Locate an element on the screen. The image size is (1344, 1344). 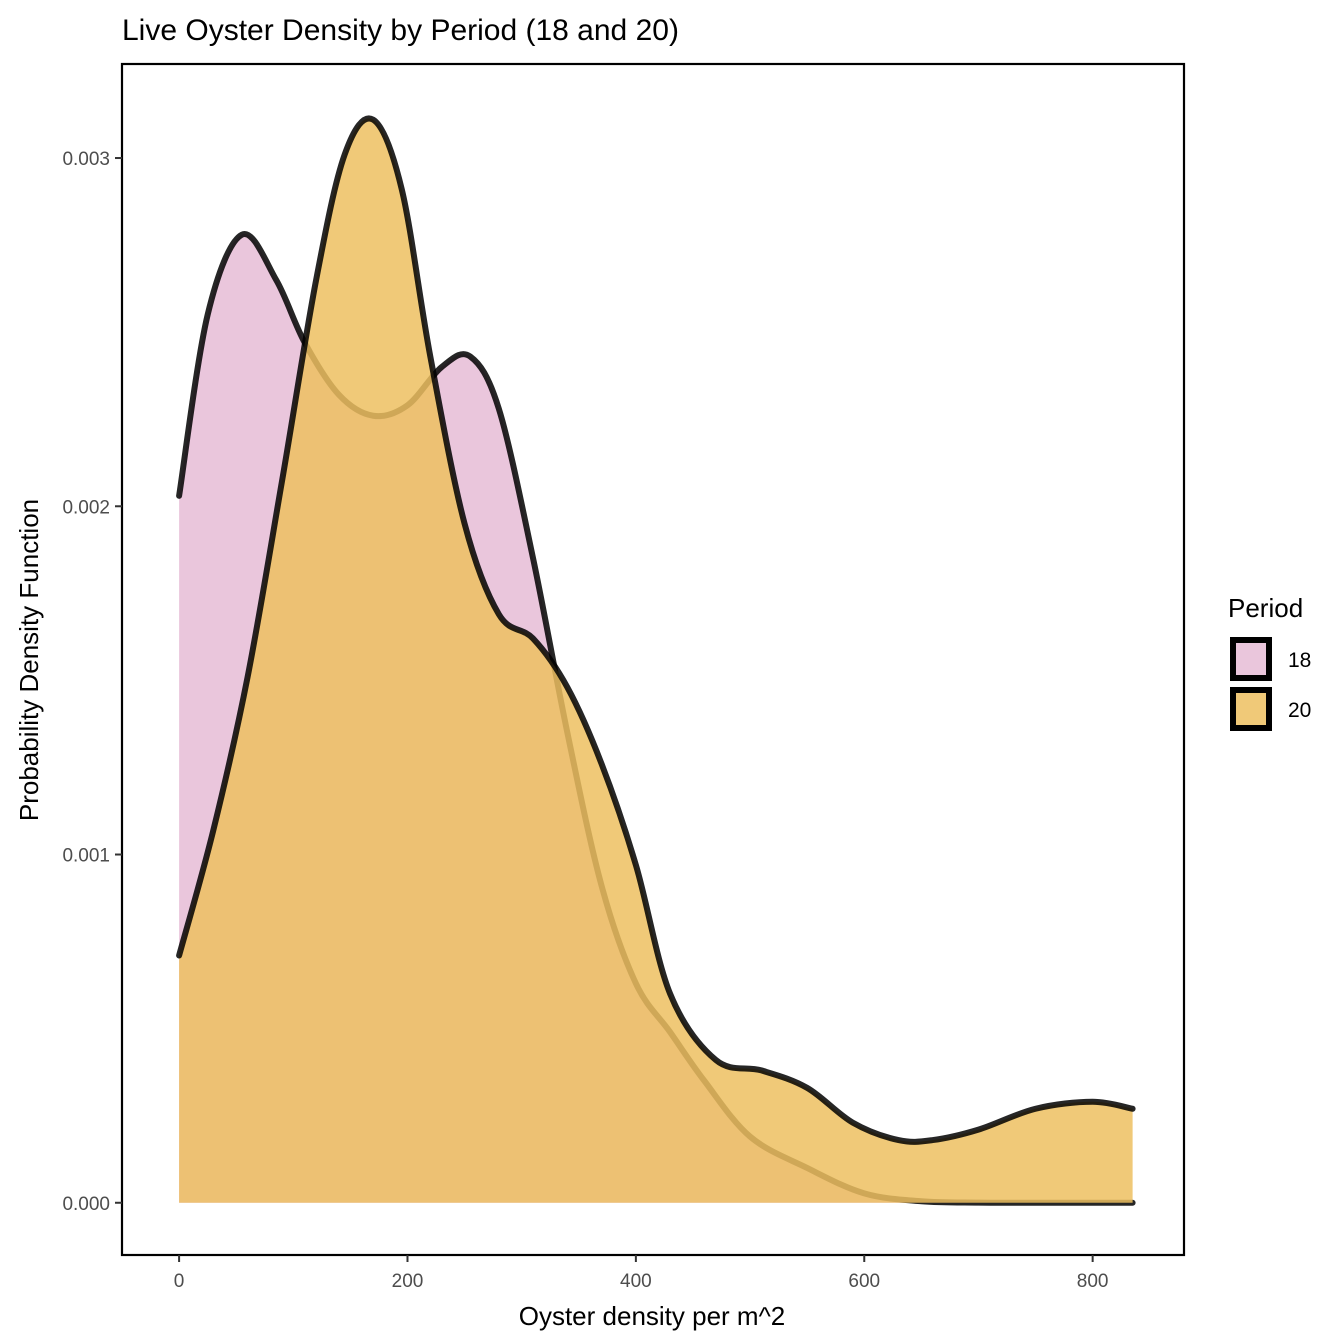
y-tick-label: 0.002 is located at coordinates (86, 507).